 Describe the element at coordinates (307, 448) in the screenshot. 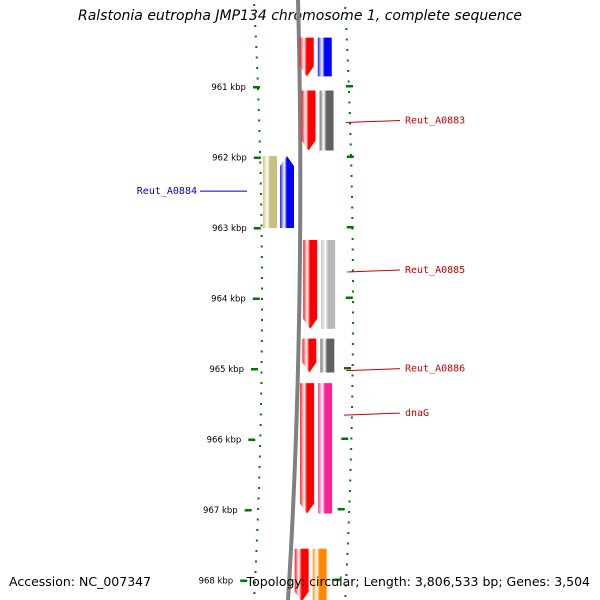

I see `gene-arrow-dnaG` at that location.